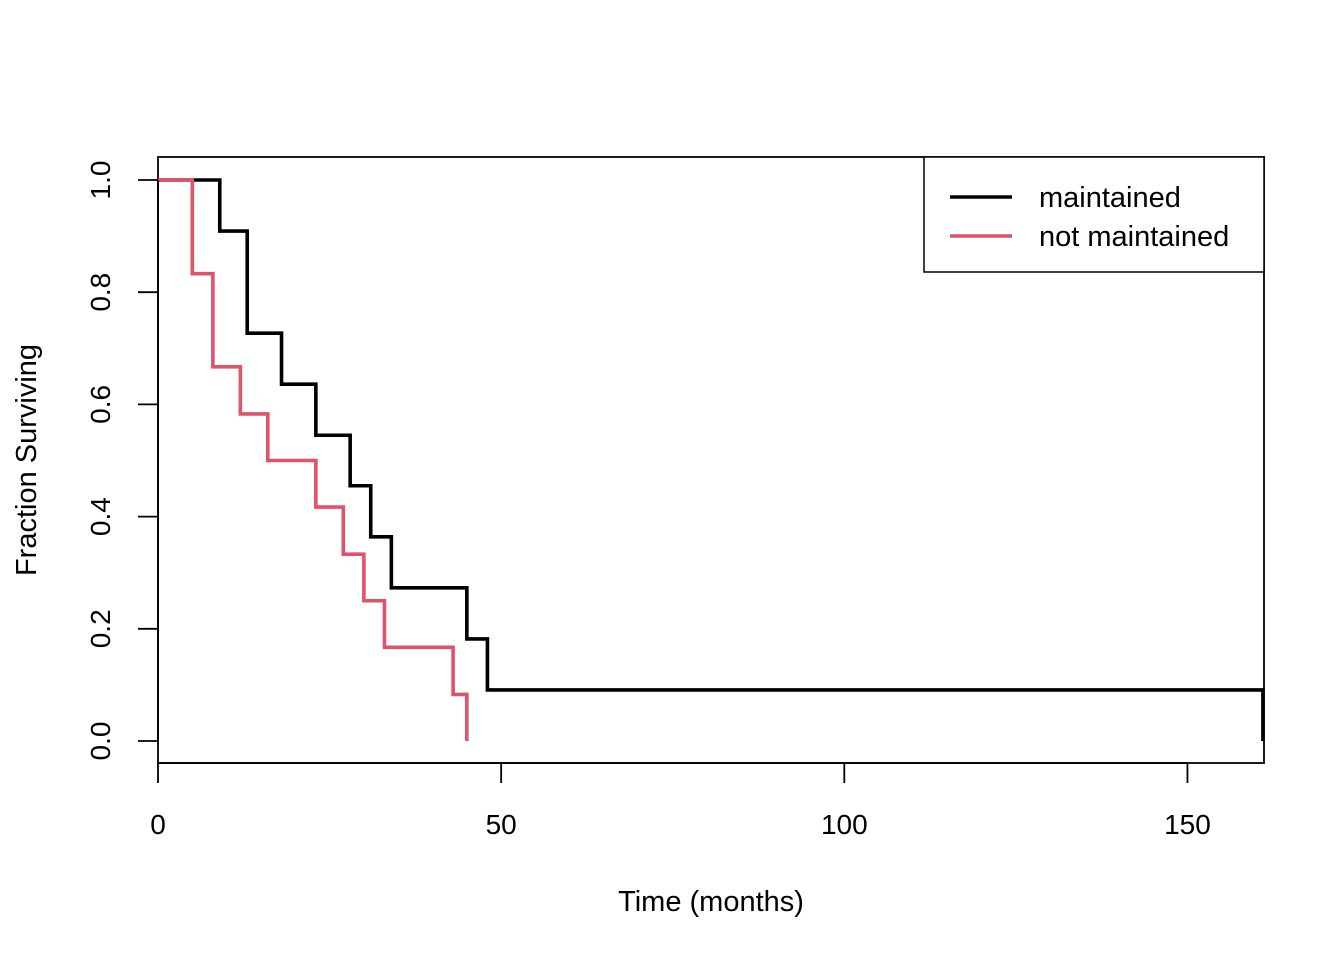  Describe the element at coordinates (122, 461) in the screenshot. I see `y-axis: 0.0 0.2 0.4 0.6 0.8 1.0` at that location.